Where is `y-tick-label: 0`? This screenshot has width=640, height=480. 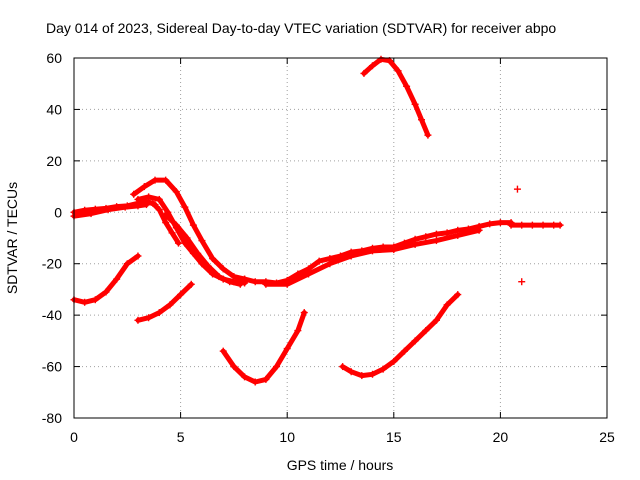
y-tick-label: 0 is located at coordinates (58, 212).